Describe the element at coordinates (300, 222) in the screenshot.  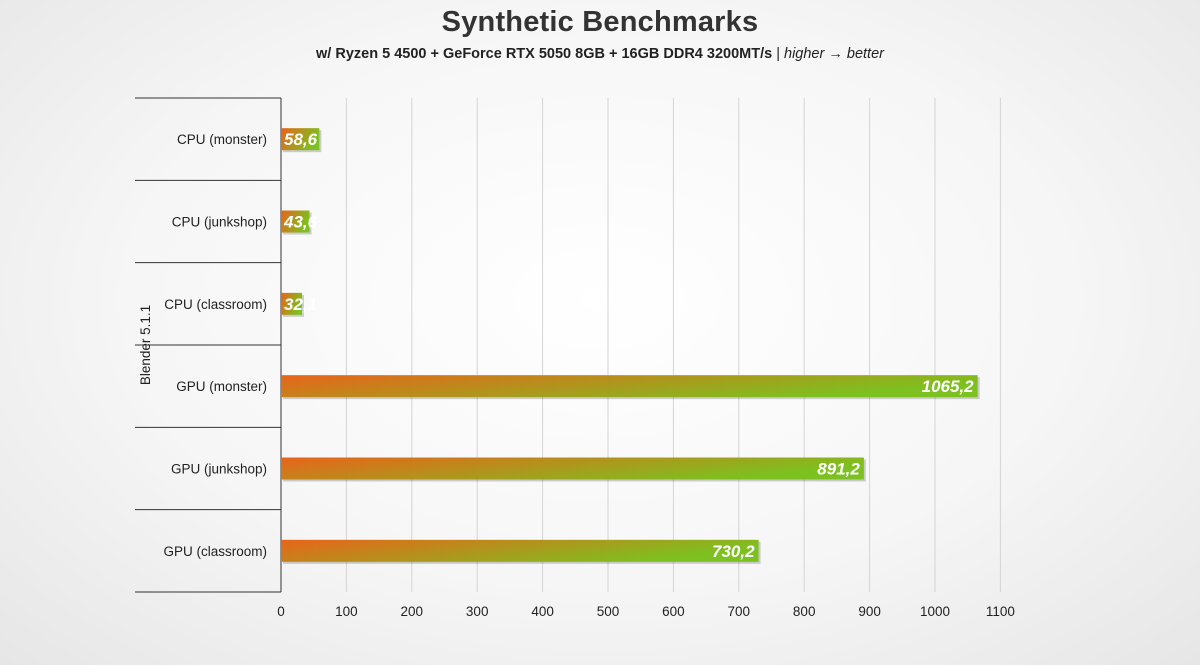
I see `data-label: 43,6` at that location.